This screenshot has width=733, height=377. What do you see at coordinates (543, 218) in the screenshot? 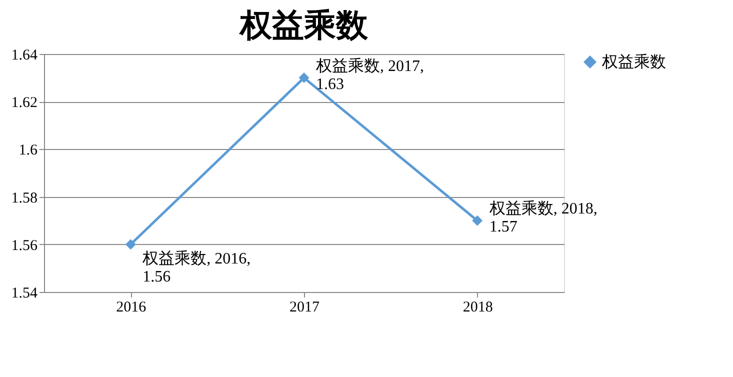
I see `data-label: 权益乘数, 2018, 1.57` at bounding box center [543, 218].